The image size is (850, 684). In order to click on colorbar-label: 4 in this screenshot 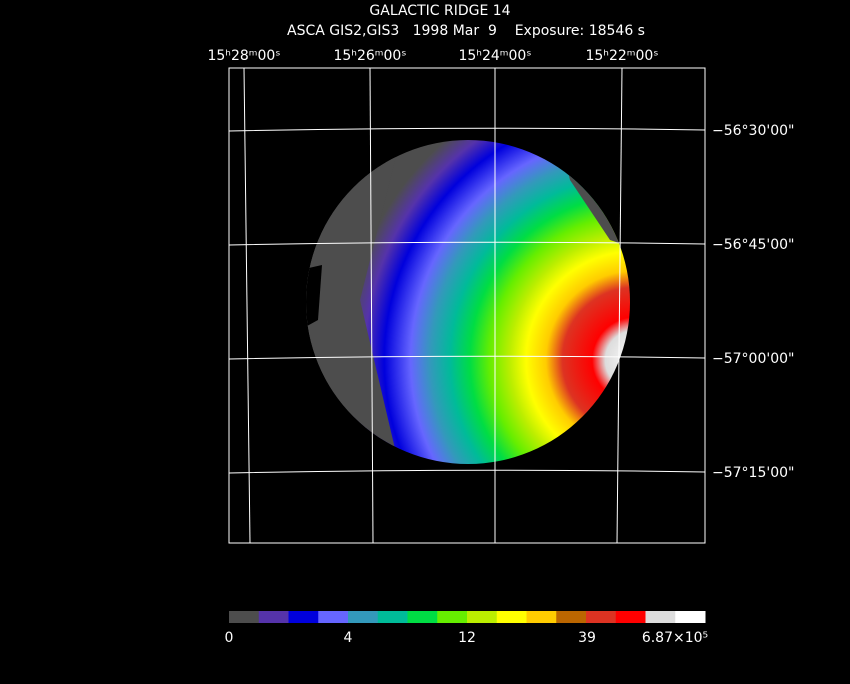, I will do `click(348, 638)`.